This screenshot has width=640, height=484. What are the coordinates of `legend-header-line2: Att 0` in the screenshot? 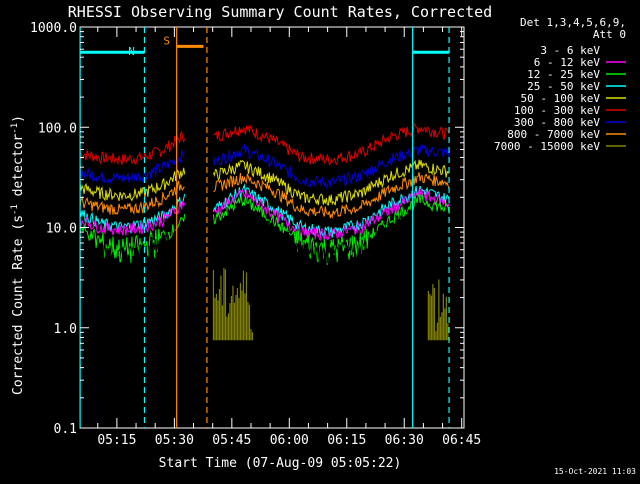 It's located at (609, 34).